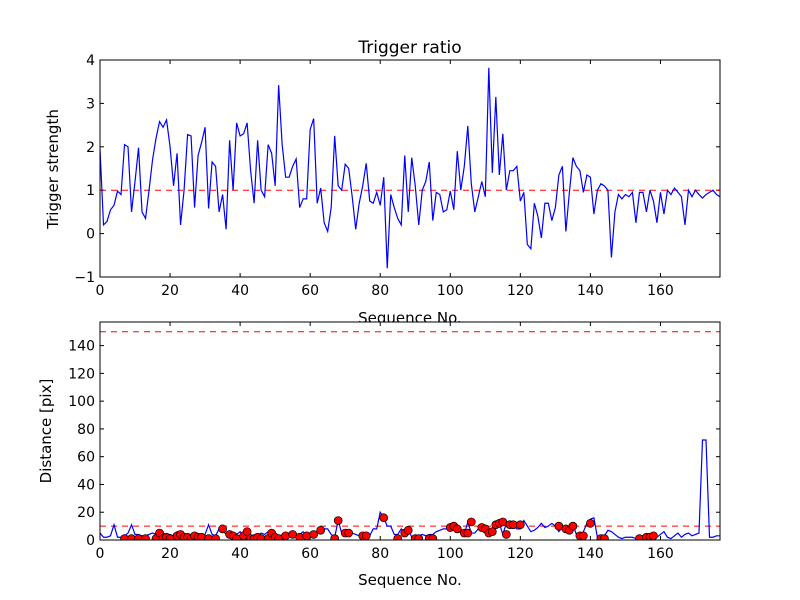 This screenshot has width=800, height=600. What do you see at coordinates (90, 148) in the screenshot?
I see `trigger-y-tick-label: 2` at bounding box center [90, 148].